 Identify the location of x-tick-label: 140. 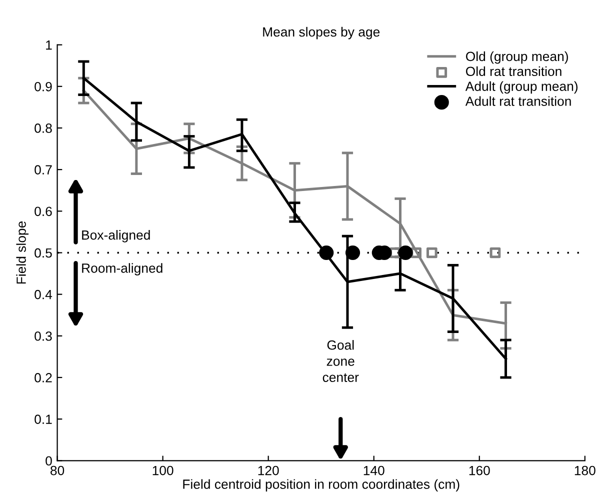
(374, 471).